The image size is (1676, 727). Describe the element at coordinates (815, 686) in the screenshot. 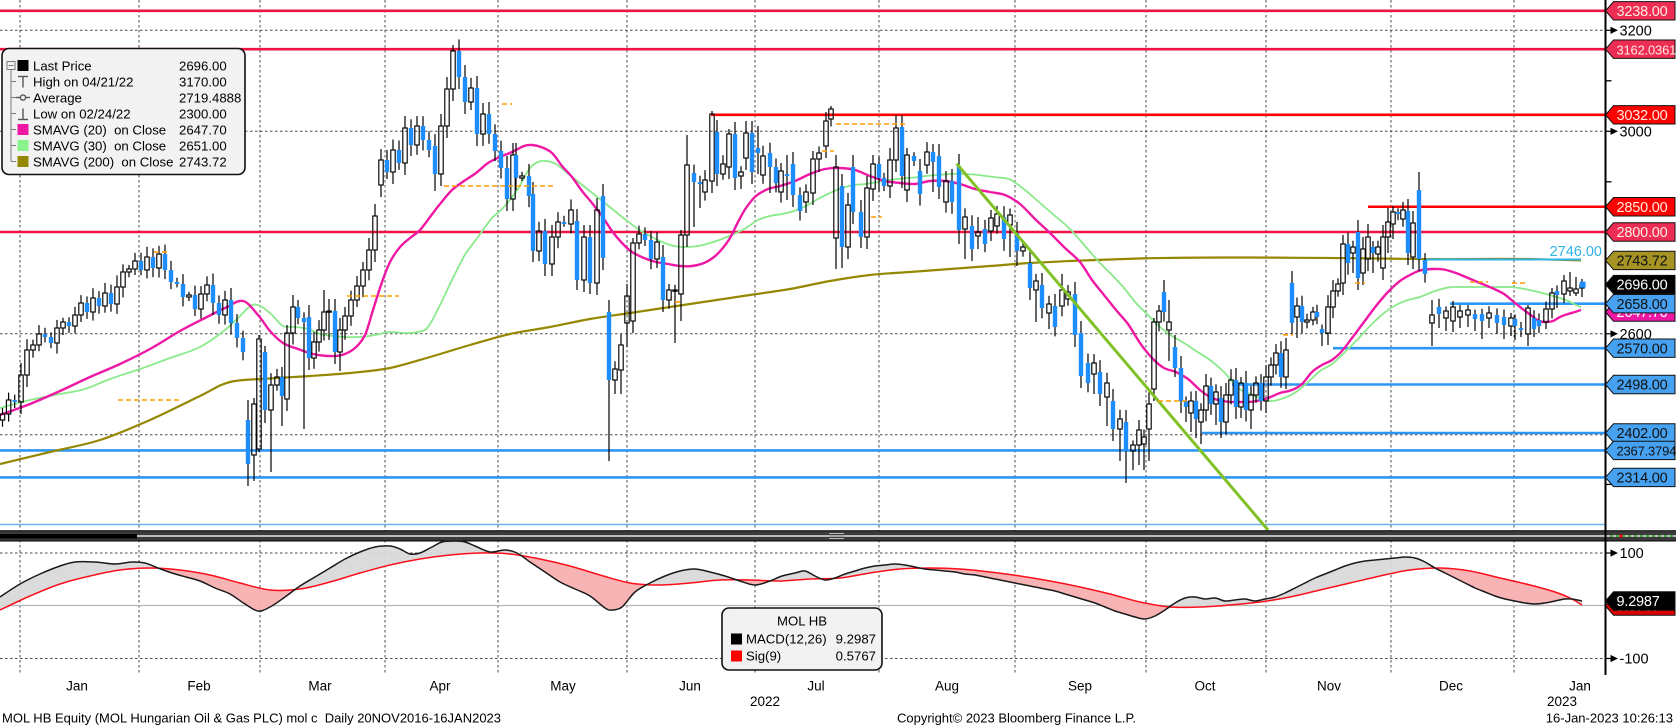

I see `svg-text: Jul` at that location.